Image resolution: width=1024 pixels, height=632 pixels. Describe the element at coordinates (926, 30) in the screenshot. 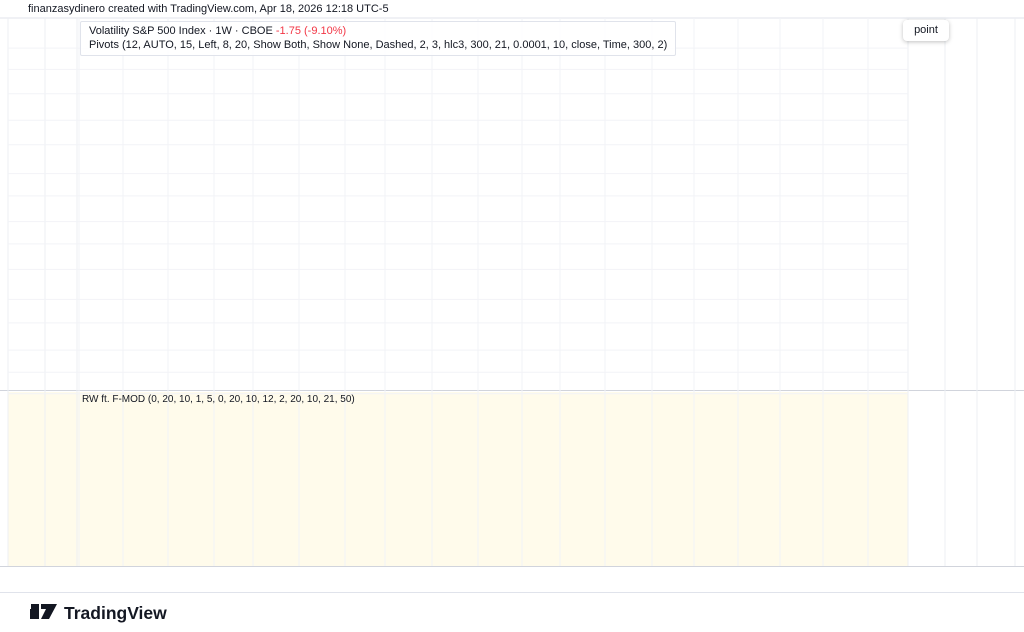

I see `unit-point-badge: point` at that location.